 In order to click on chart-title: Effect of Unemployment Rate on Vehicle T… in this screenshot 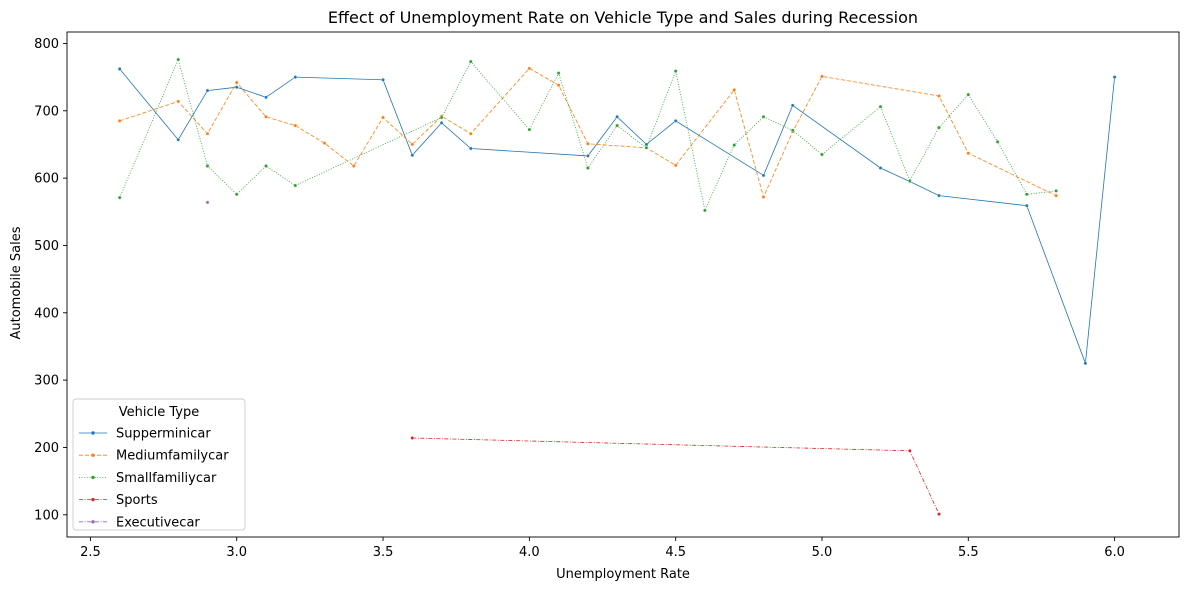, I will do `click(623, 17)`.